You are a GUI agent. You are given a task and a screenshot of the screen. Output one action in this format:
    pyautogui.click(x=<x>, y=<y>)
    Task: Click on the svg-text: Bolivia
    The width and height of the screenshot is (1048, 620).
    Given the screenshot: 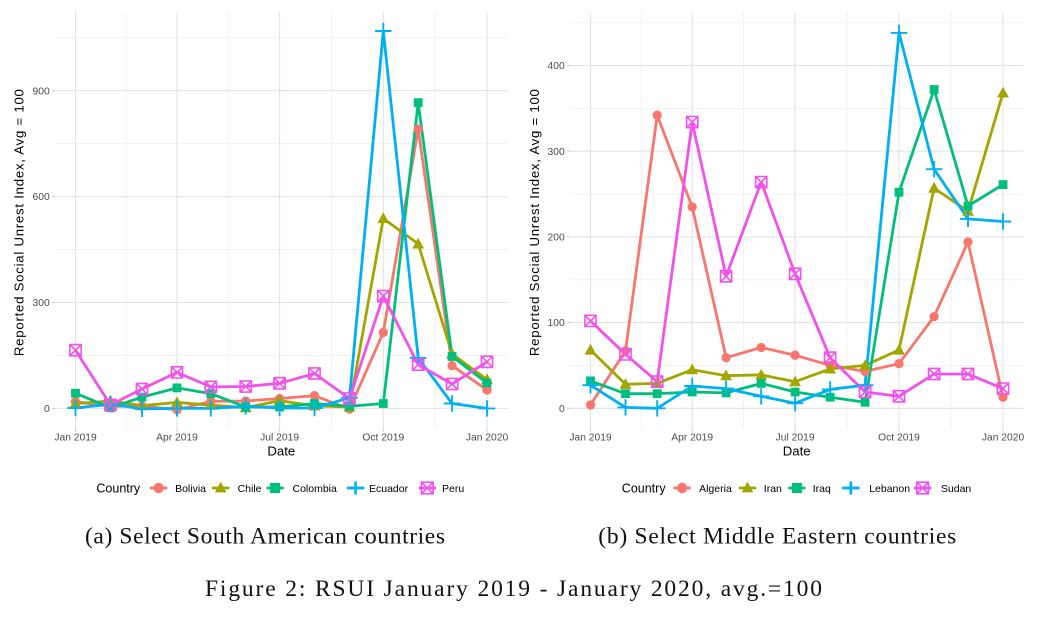 What is the action you would take?
    pyautogui.click(x=190, y=489)
    